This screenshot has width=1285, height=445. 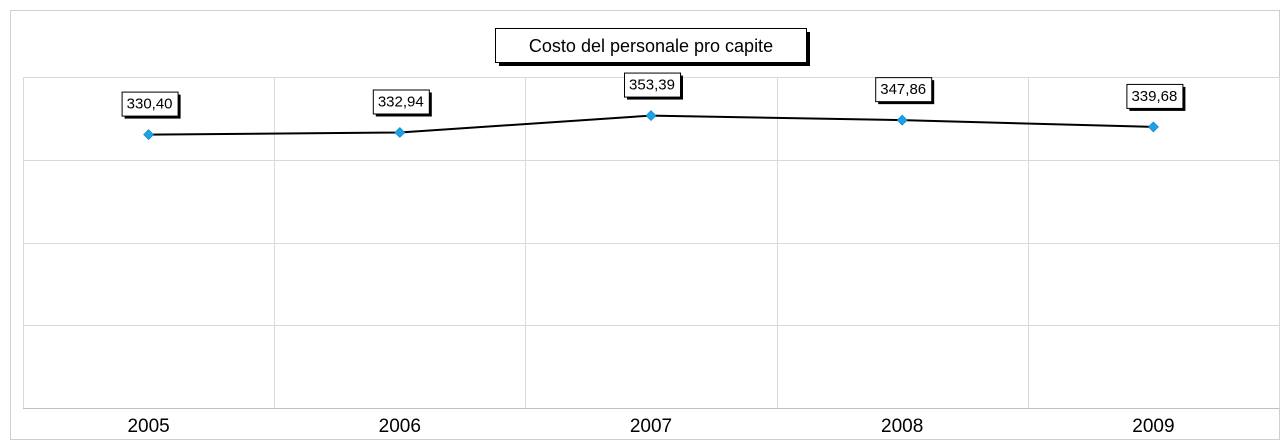 What do you see at coordinates (148, 426) in the screenshot?
I see `x-tick-label: 2005` at bounding box center [148, 426].